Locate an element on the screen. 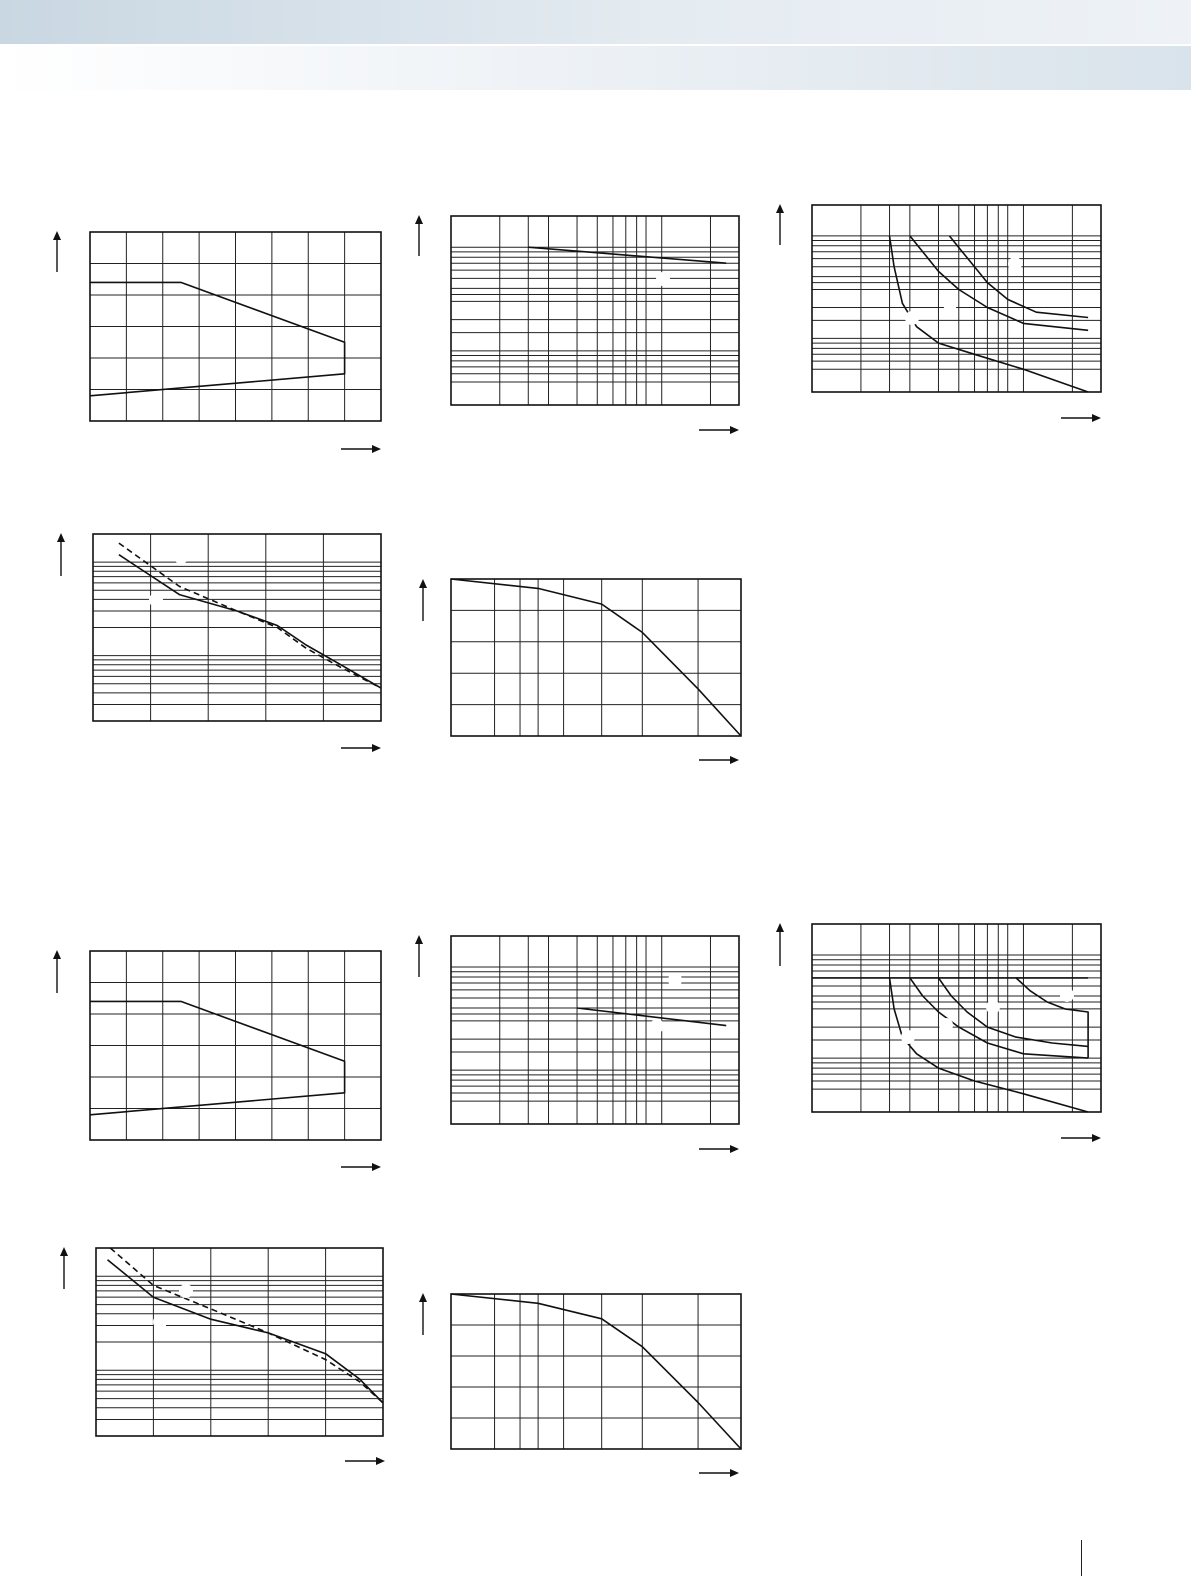 This screenshot has width=1191, height=1582. chart-p10 is located at coordinates (580, 1385).